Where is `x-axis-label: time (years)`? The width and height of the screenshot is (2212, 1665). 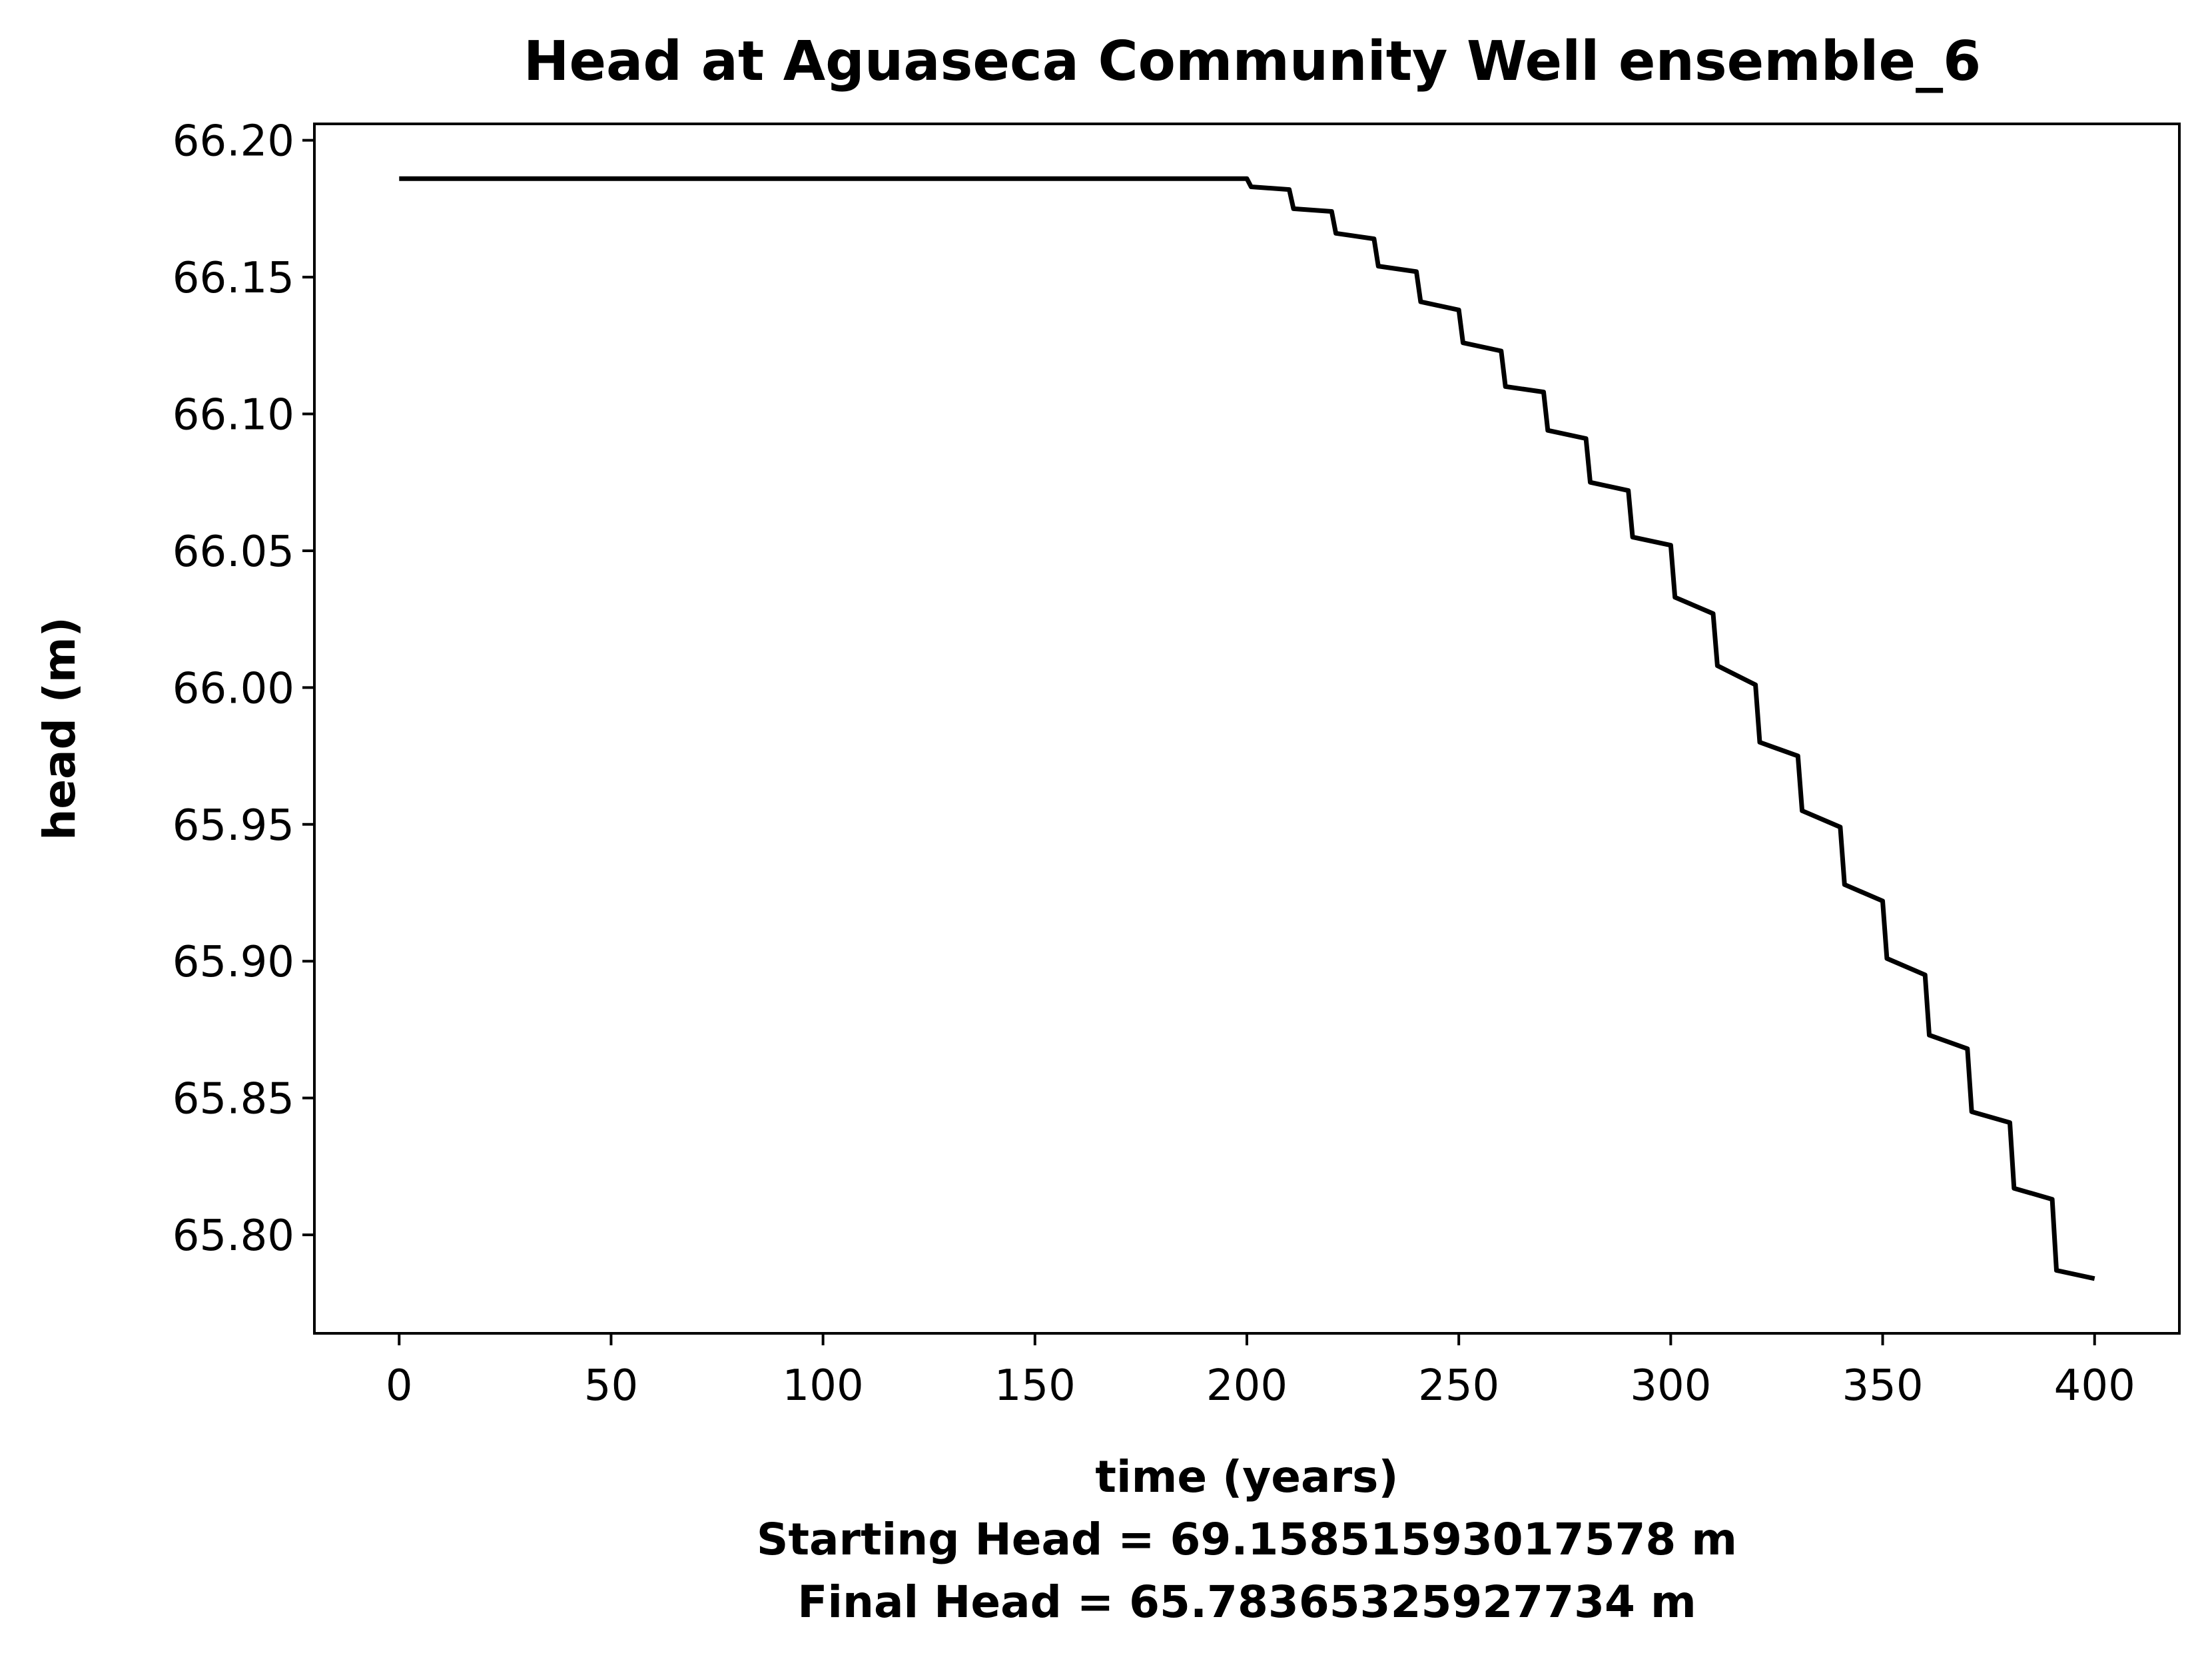 x-axis-label: time (years) is located at coordinates (1246, 1476).